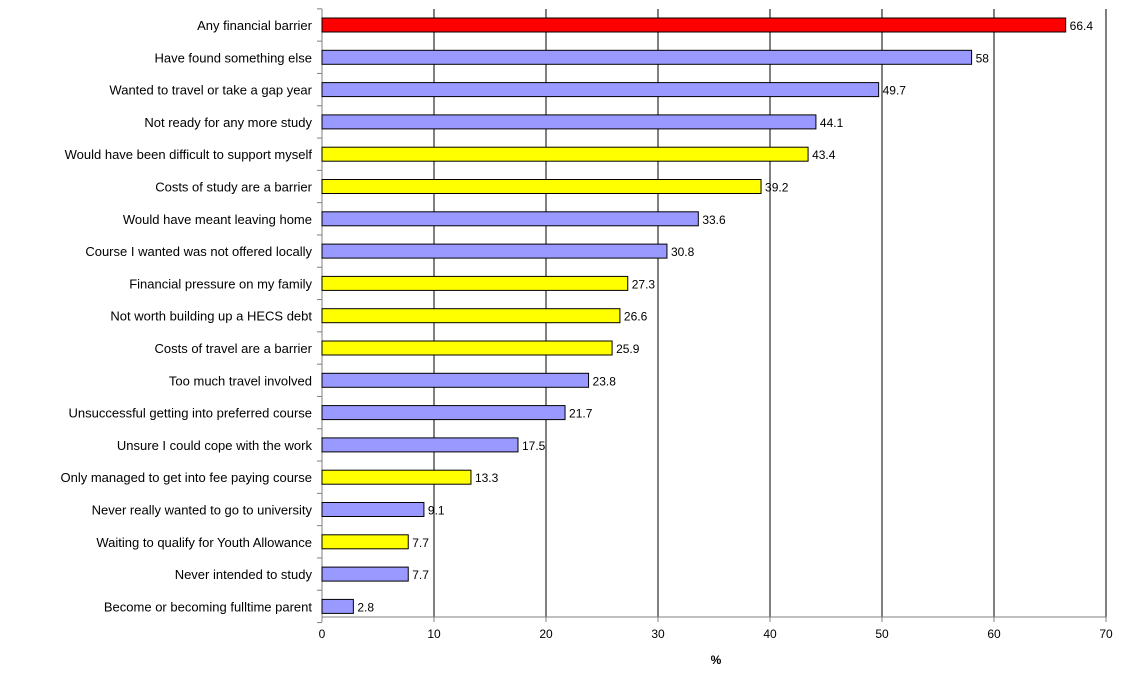 The image size is (1123, 677). What do you see at coordinates (198, 251) in the screenshot?
I see `category-label: Course I wanted was not offered locally` at bounding box center [198, 251].